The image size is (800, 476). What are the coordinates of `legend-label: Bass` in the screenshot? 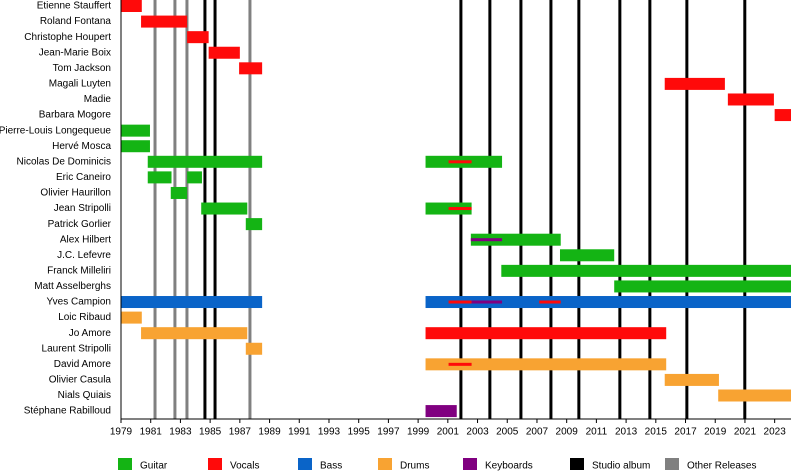 It's located at (331, 466).